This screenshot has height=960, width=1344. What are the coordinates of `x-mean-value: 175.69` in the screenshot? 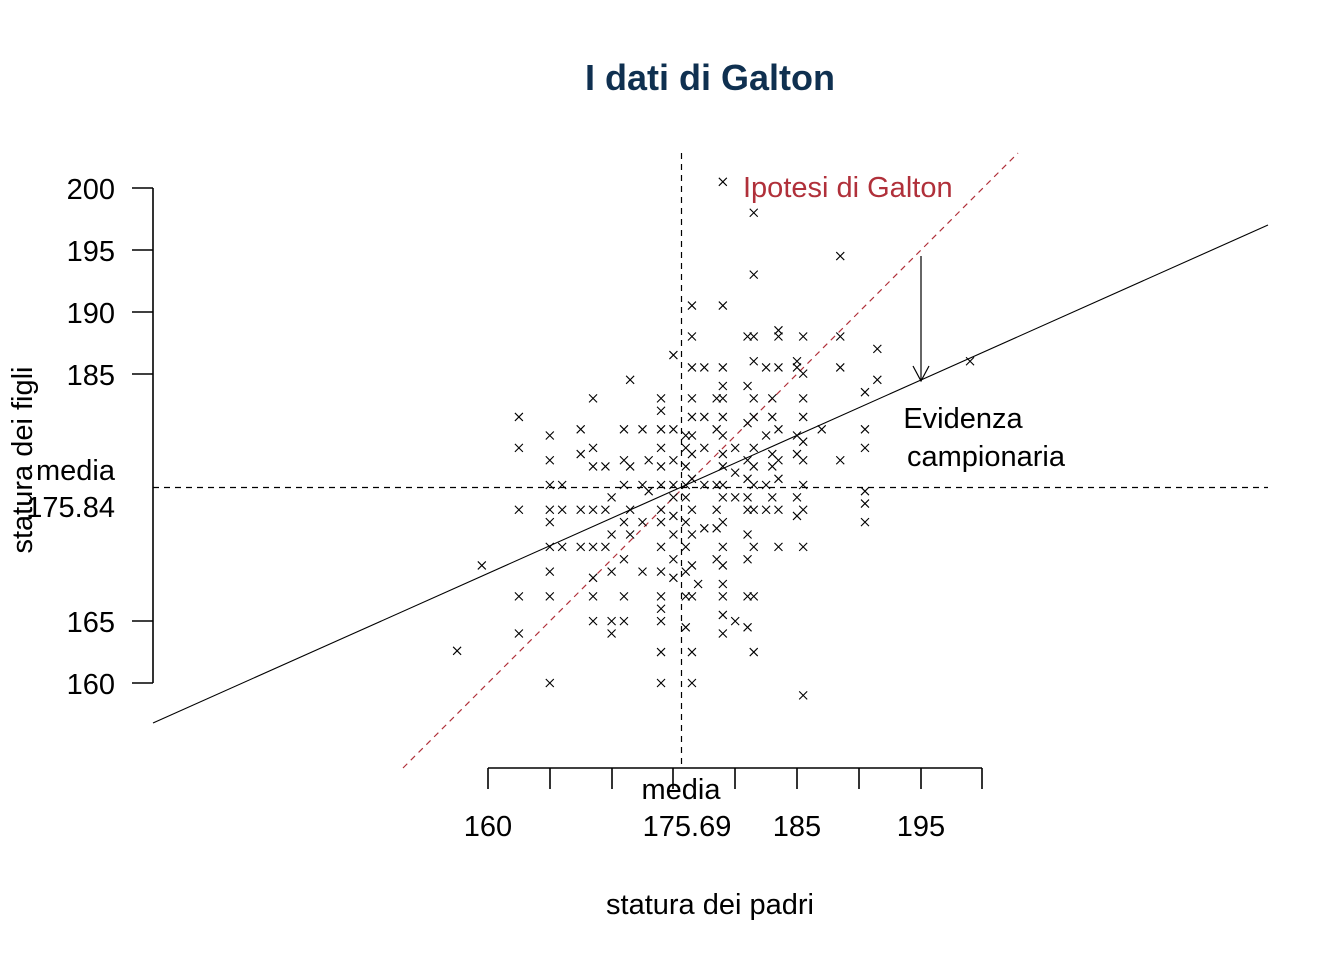 It's located at (687, 827).